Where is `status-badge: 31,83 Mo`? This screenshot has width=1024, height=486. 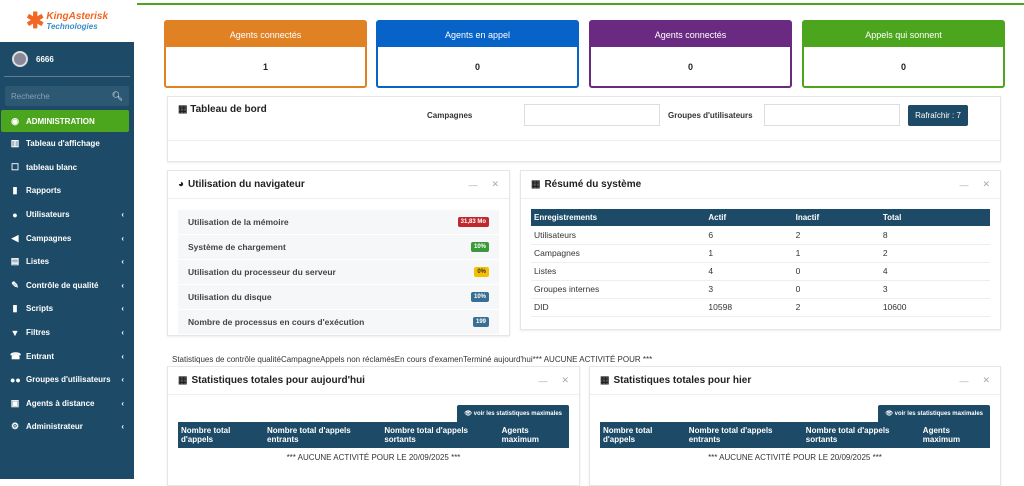
status-badge: 31,83 Mo is located at coordinates (473, 222).